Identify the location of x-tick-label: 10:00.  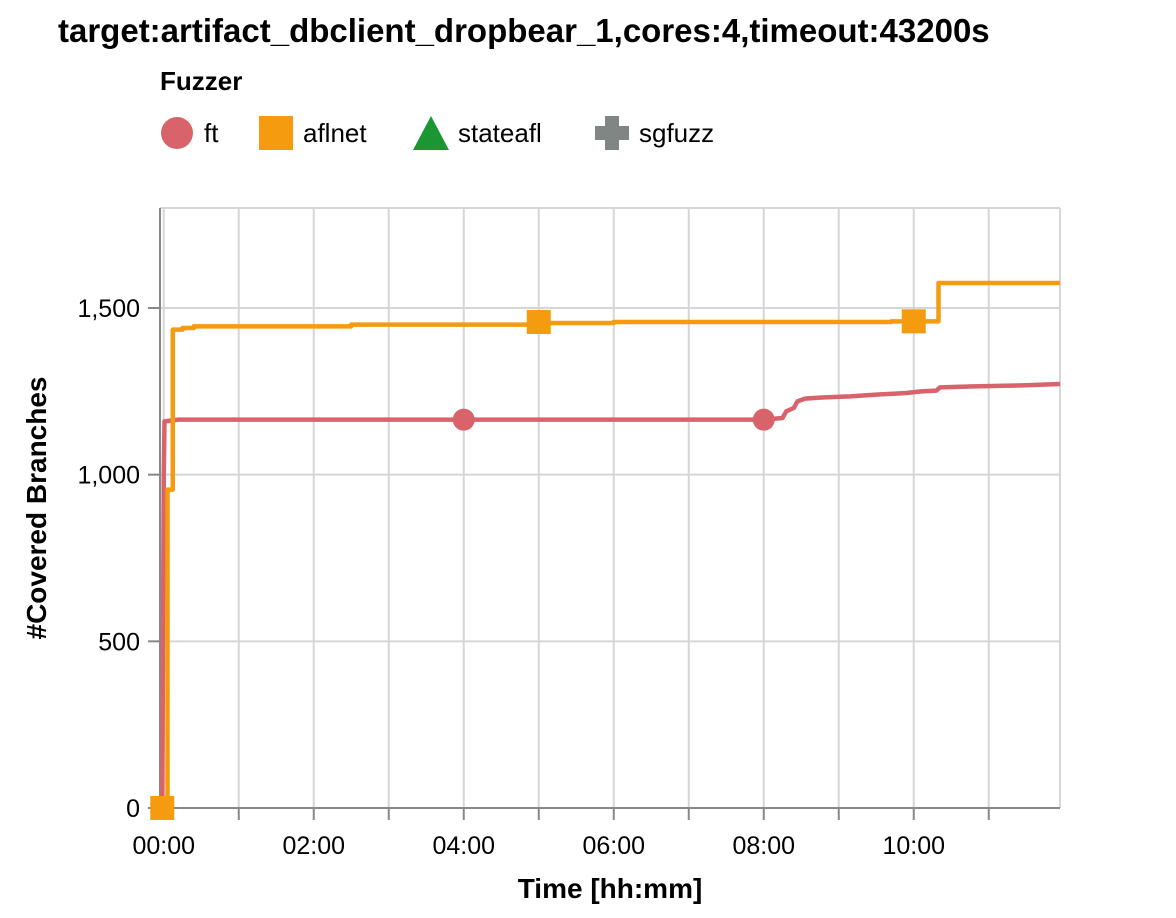
(913, 846).